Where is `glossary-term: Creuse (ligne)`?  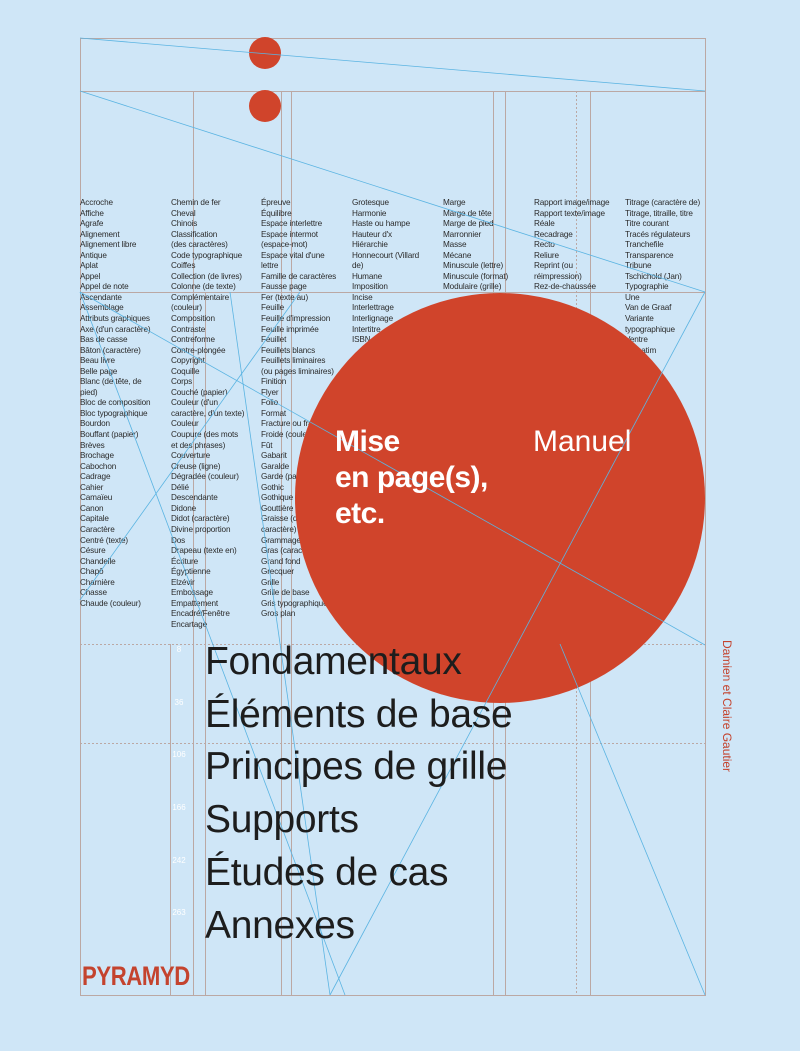 glossary-term: Creuse (ligne) is located at coordinates (196, 466).